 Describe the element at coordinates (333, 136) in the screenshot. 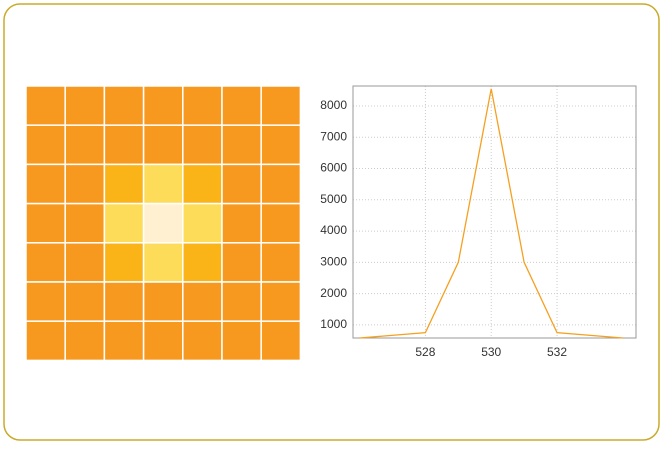

I see `y-tick-label: 7000` at that location.